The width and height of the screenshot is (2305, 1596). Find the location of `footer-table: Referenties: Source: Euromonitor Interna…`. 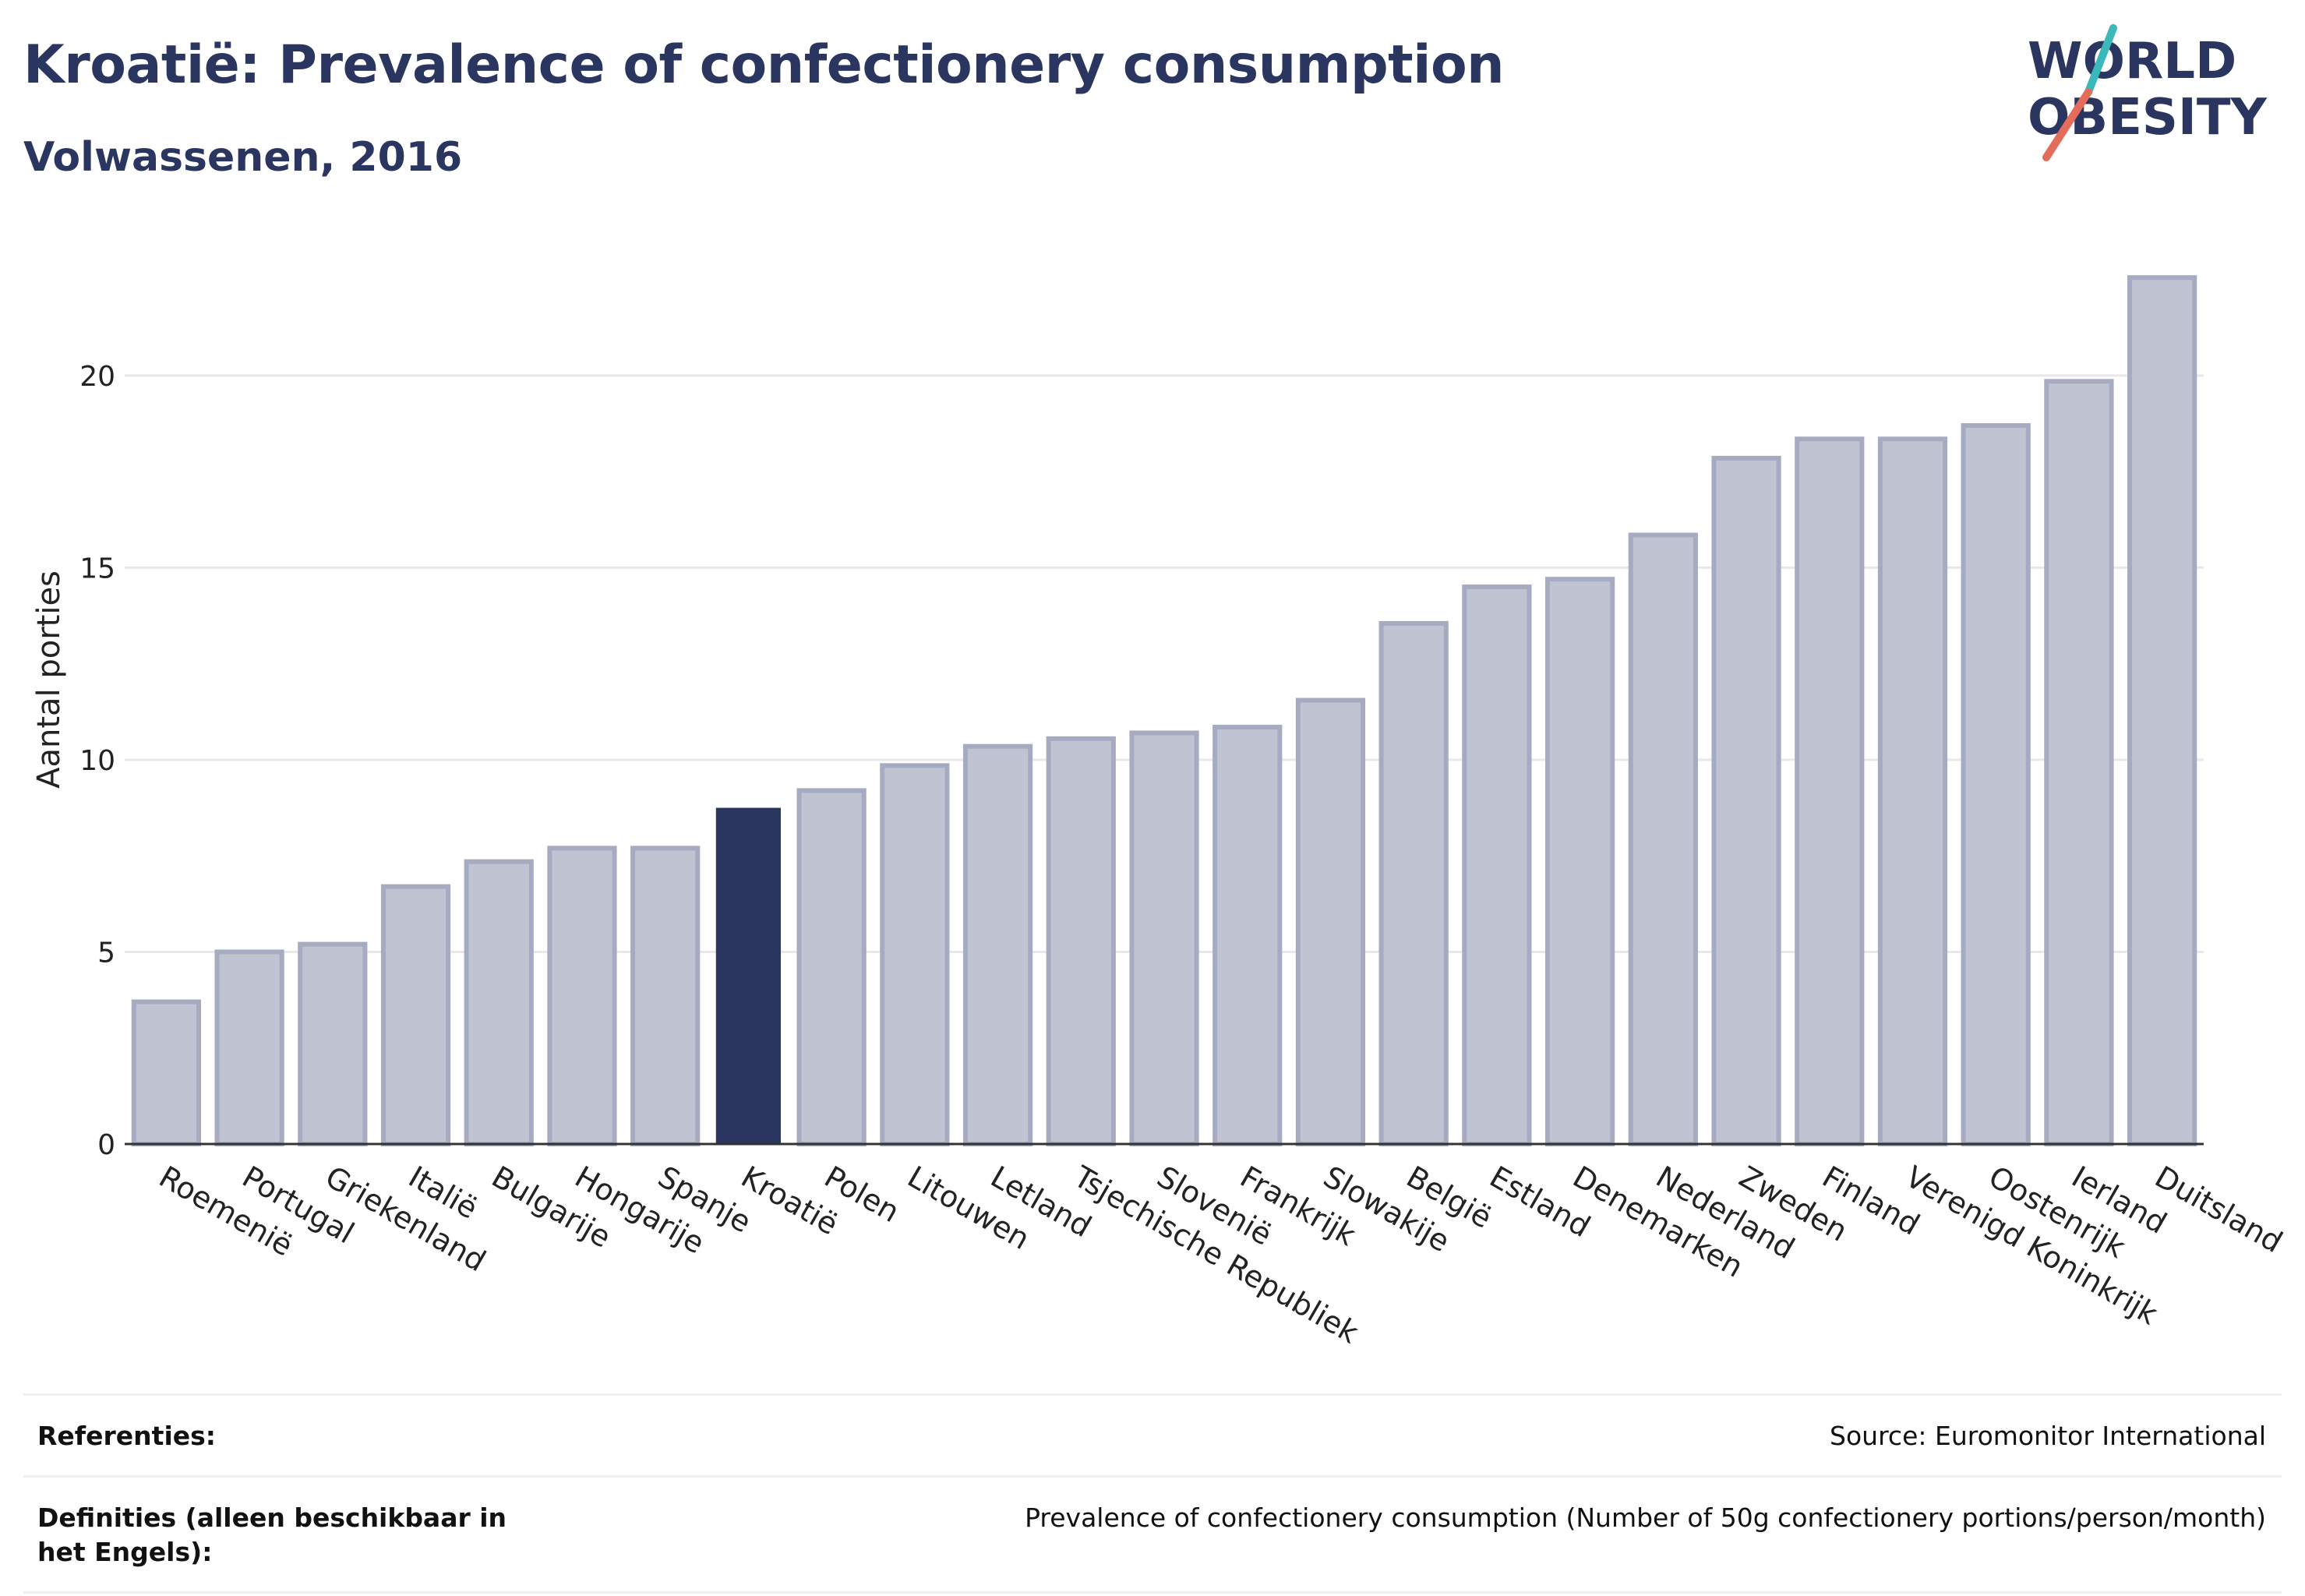

footer-table: Referenties: Source: Euromonitor Interna… is located at coordinates (1152, 1493).